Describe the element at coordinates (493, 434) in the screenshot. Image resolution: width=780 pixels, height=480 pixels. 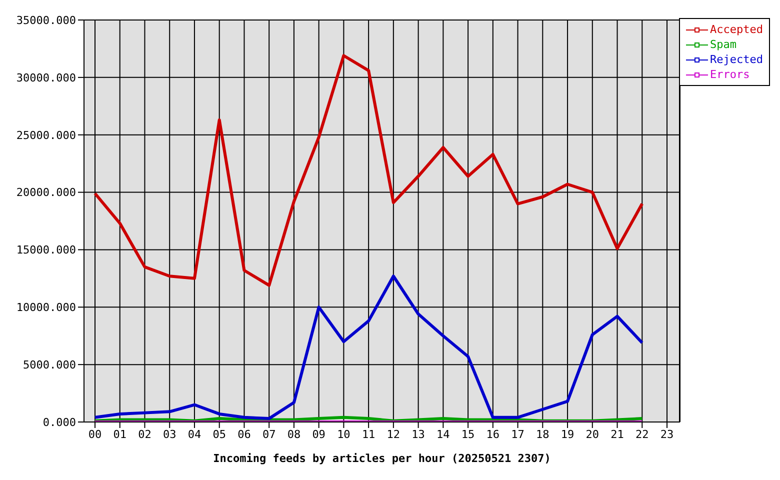
I see `x-tick-label: 16` at that location.